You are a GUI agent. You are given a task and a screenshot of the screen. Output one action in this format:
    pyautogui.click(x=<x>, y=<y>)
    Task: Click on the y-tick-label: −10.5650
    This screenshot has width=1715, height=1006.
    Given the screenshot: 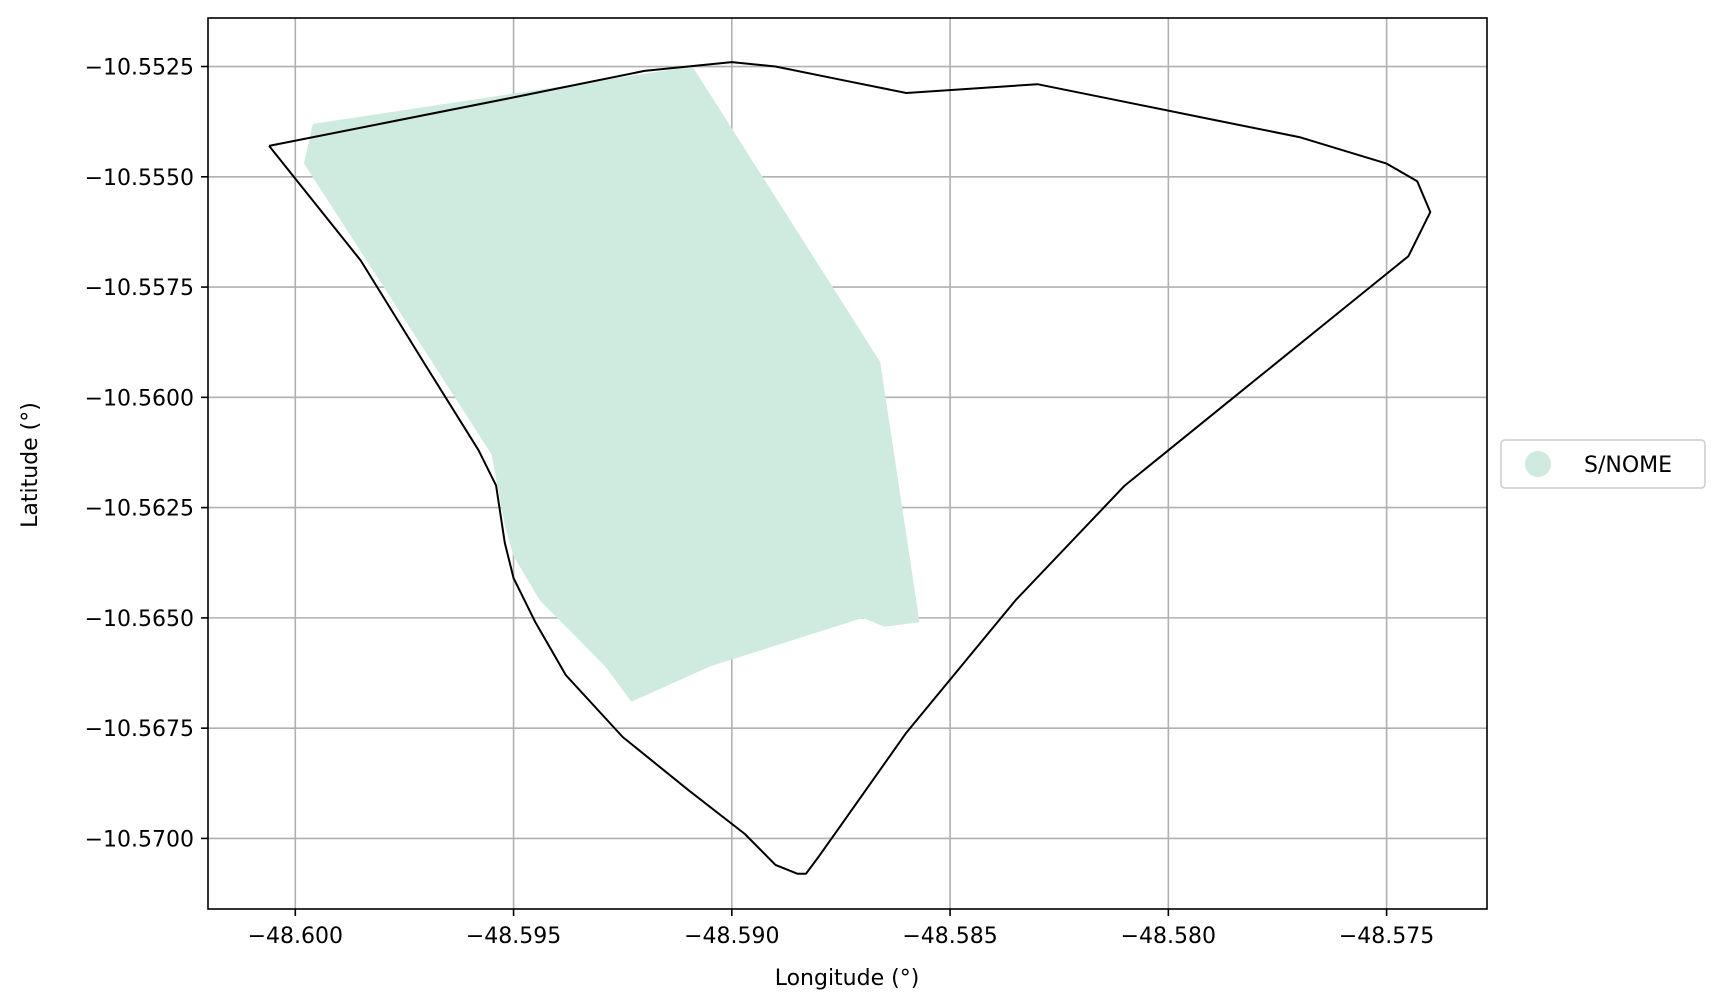 What is the action you would take?
    pyautogui.click(x=139, y=619)
    